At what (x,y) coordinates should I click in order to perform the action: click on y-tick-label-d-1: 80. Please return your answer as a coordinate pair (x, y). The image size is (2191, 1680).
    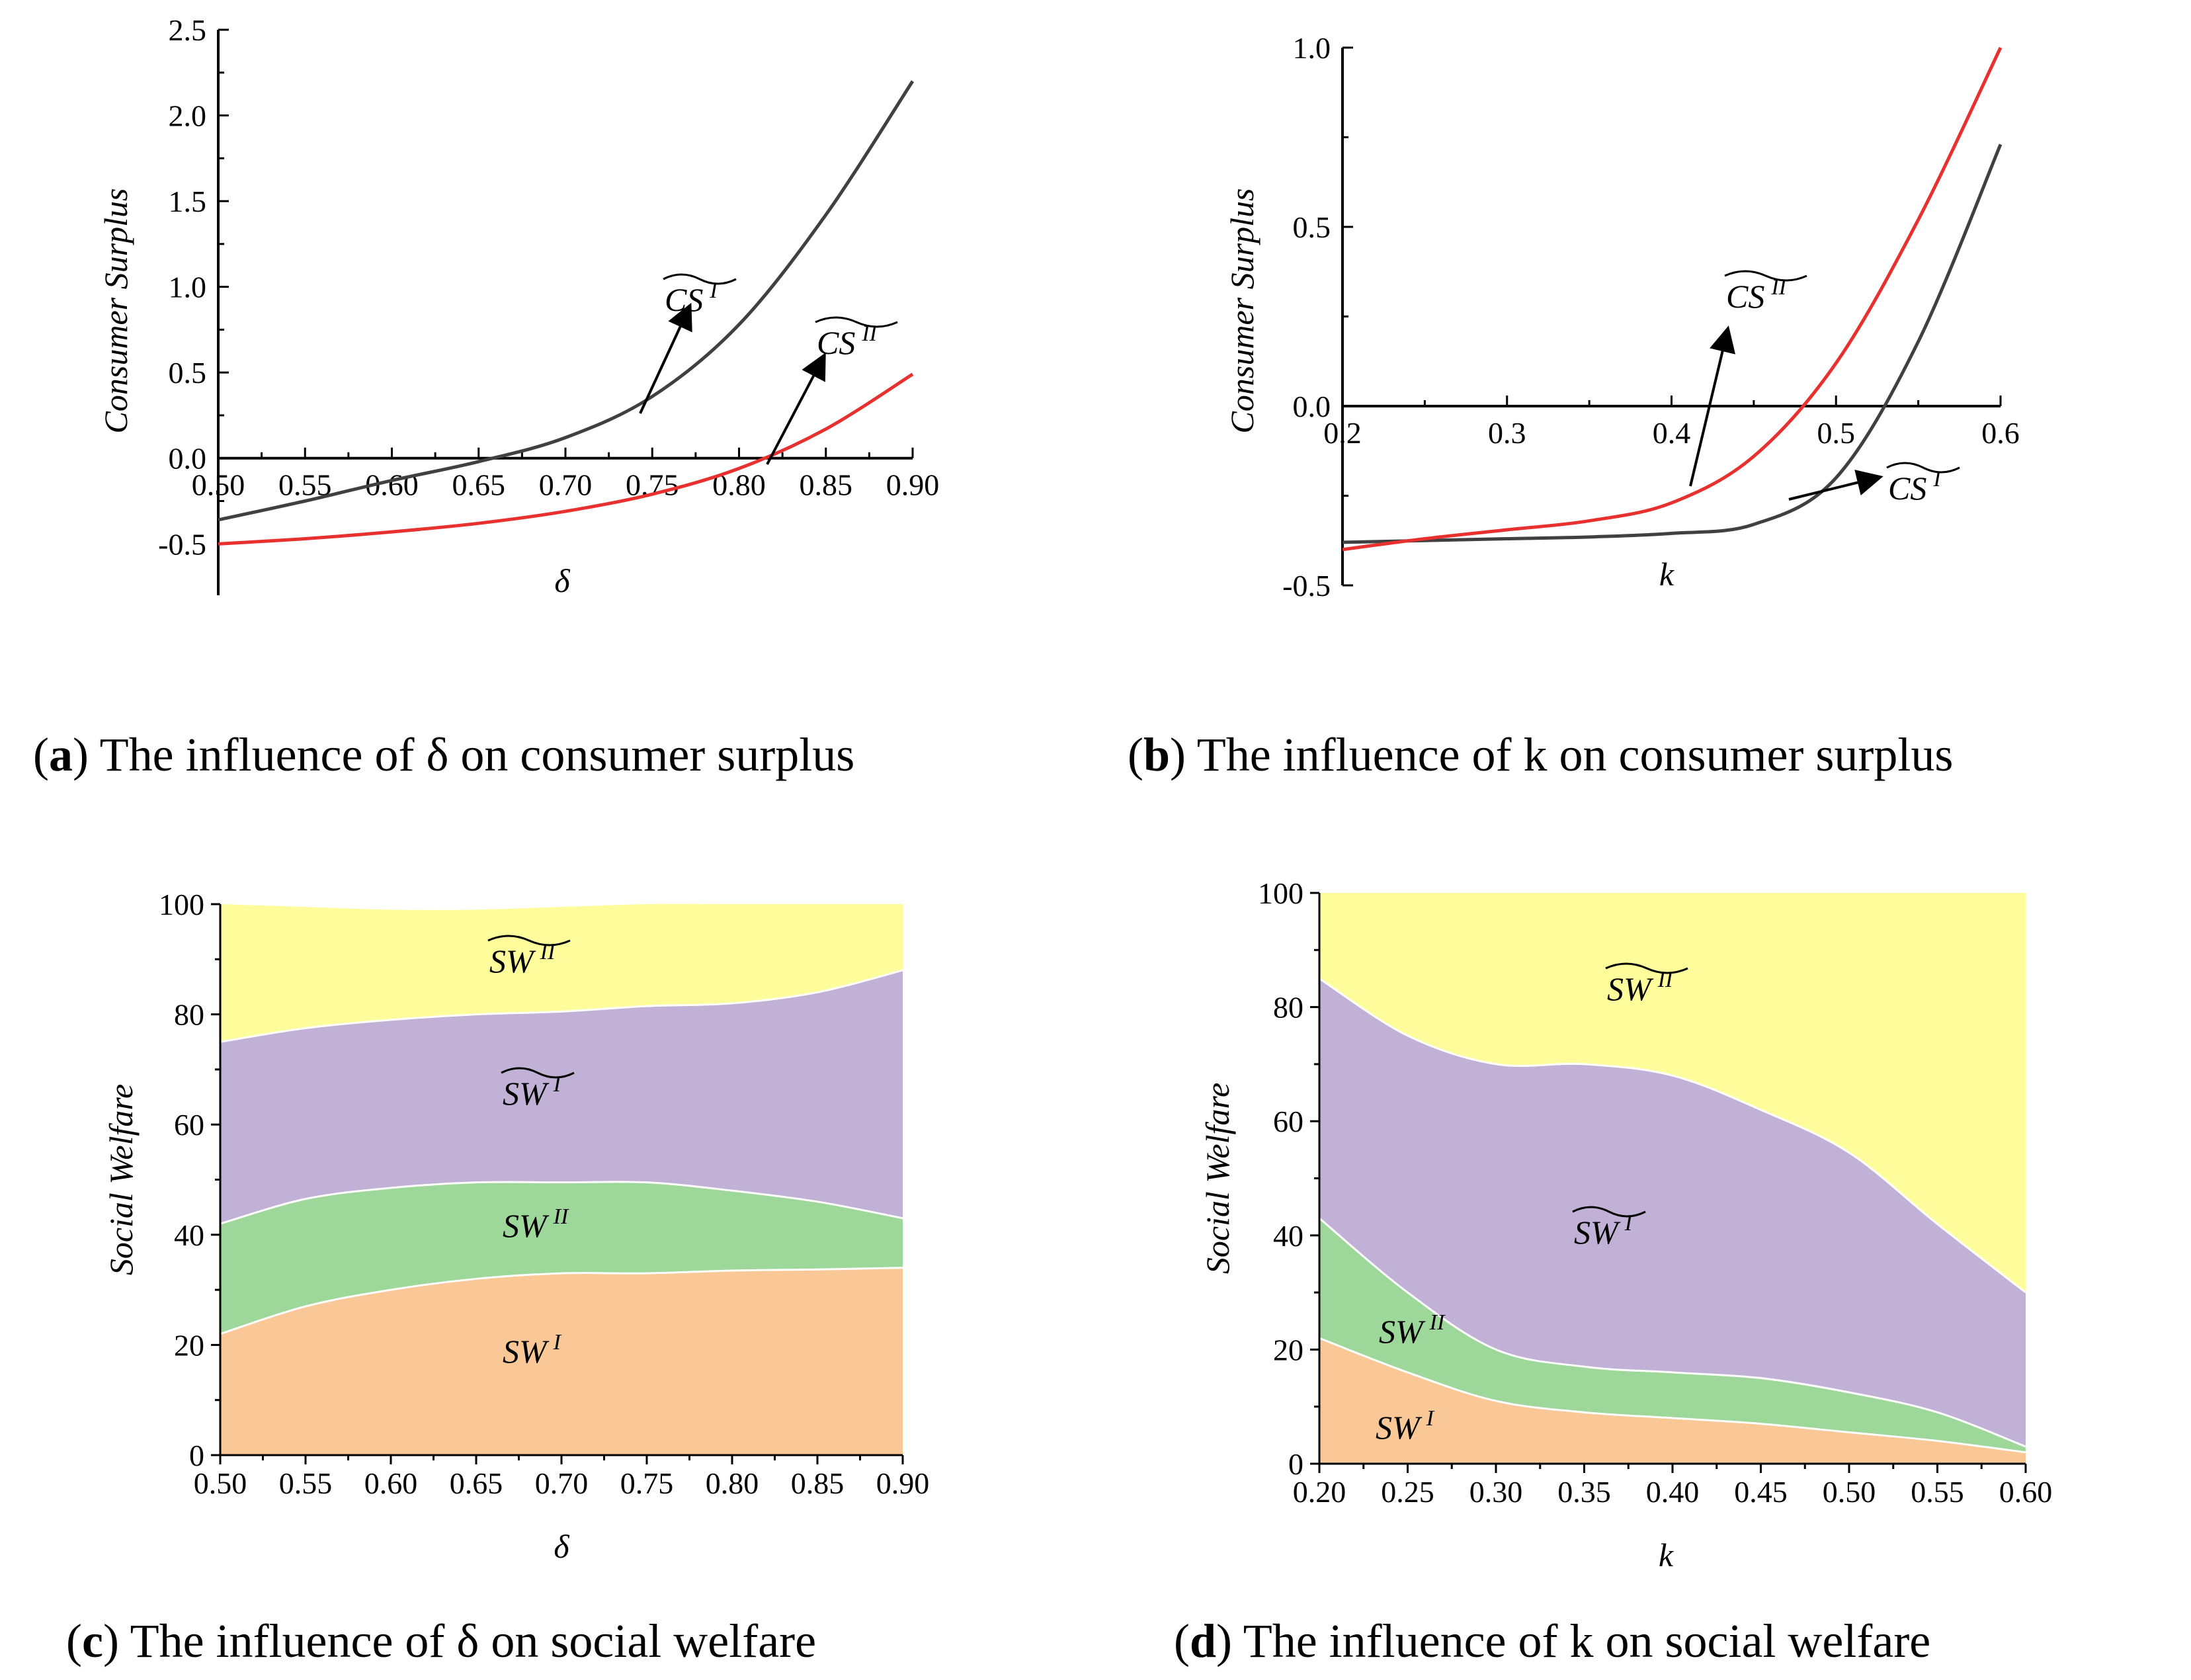
    Looking at the image, I should click on (1288, 1008).